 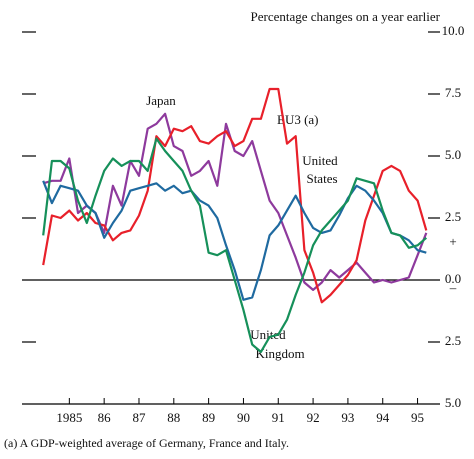 I want to click on x-tick-label: 92, so click(x=313, y=417).